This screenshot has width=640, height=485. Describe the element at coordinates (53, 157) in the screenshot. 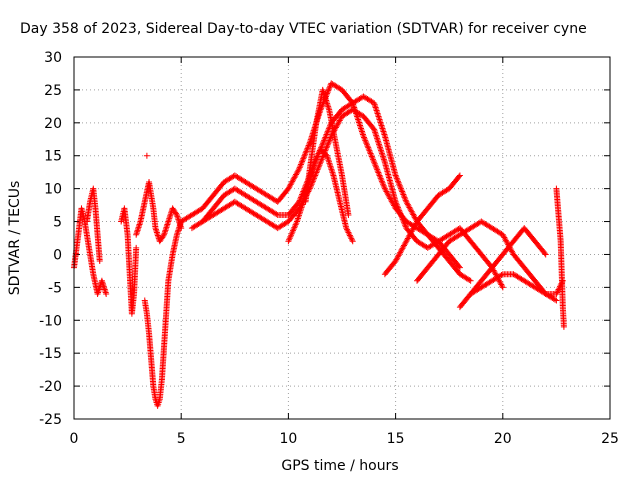

I see `y-tick-label: 15` at that location.